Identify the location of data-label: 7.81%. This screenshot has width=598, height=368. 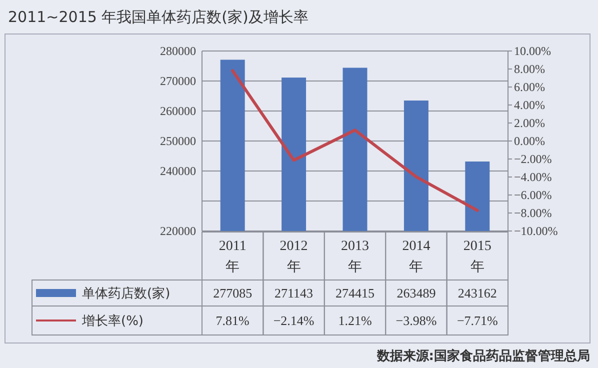
(233, 320).